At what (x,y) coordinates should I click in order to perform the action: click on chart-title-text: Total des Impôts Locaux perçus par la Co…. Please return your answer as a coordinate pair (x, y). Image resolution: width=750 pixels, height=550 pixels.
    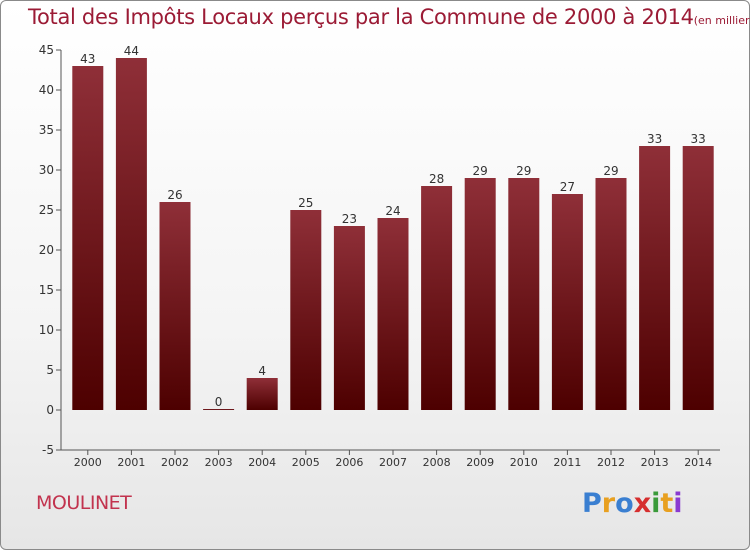
    Looking at the image, I should click on (361, 17).